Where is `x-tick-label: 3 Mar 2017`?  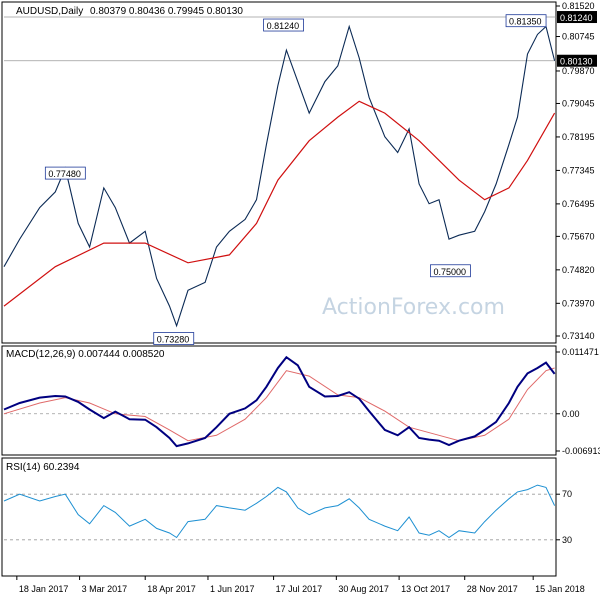 x-tick-label: 3 Mar 2017 is located at coordinates (105, 589).